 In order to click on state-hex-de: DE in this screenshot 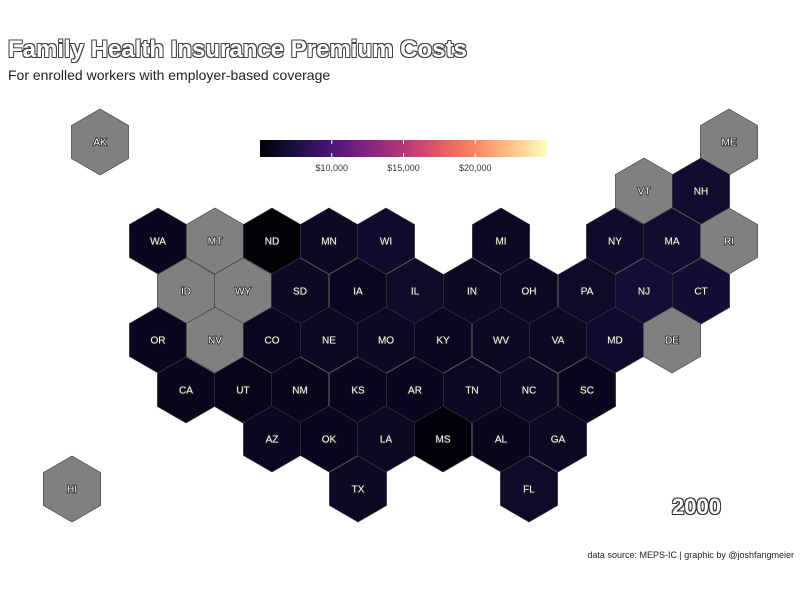, I will do `click(672, 340)`.